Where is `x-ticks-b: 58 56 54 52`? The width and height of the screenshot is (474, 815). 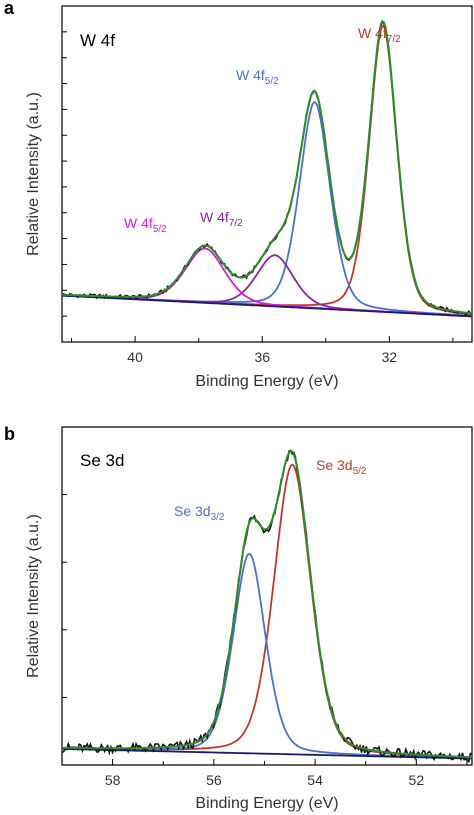 x-ticks-b: 58 56 54 52 is located at coordinates (264, 773).